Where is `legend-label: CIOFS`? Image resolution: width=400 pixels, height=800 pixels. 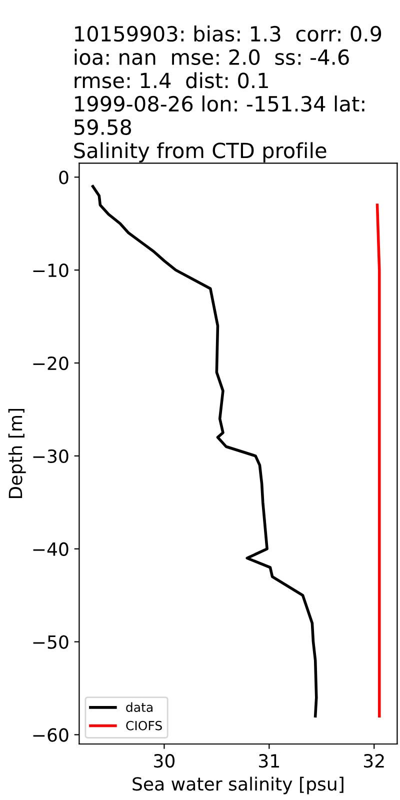
legend-label: CIOFS is located at coordinates (144, 725).